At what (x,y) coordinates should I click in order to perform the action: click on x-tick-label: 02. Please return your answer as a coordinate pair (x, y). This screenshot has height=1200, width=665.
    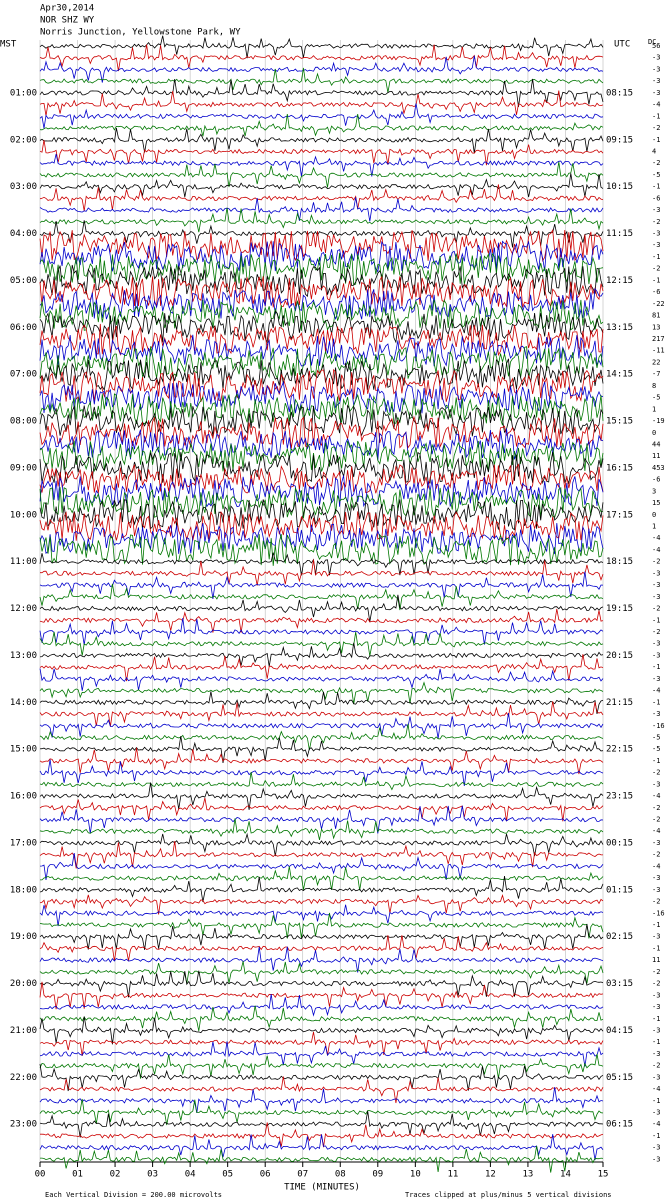
    Looking at the image, I should click on (115, 1175).